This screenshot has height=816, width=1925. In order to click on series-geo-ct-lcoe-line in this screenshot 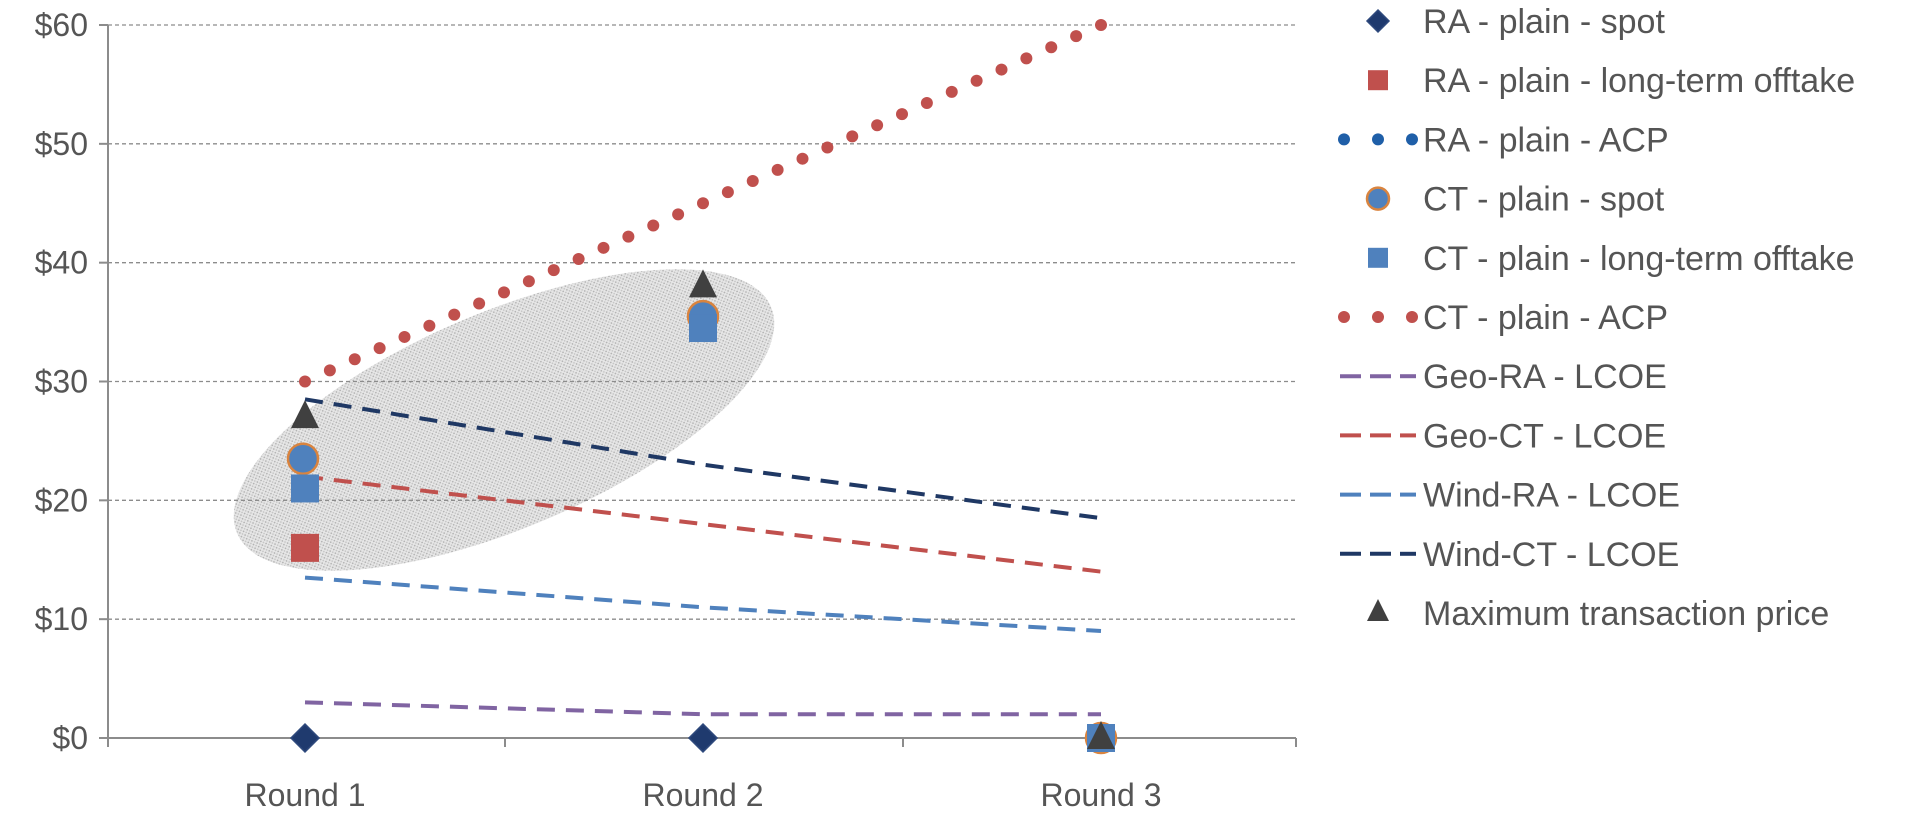, I will do `click(703, 524)`.